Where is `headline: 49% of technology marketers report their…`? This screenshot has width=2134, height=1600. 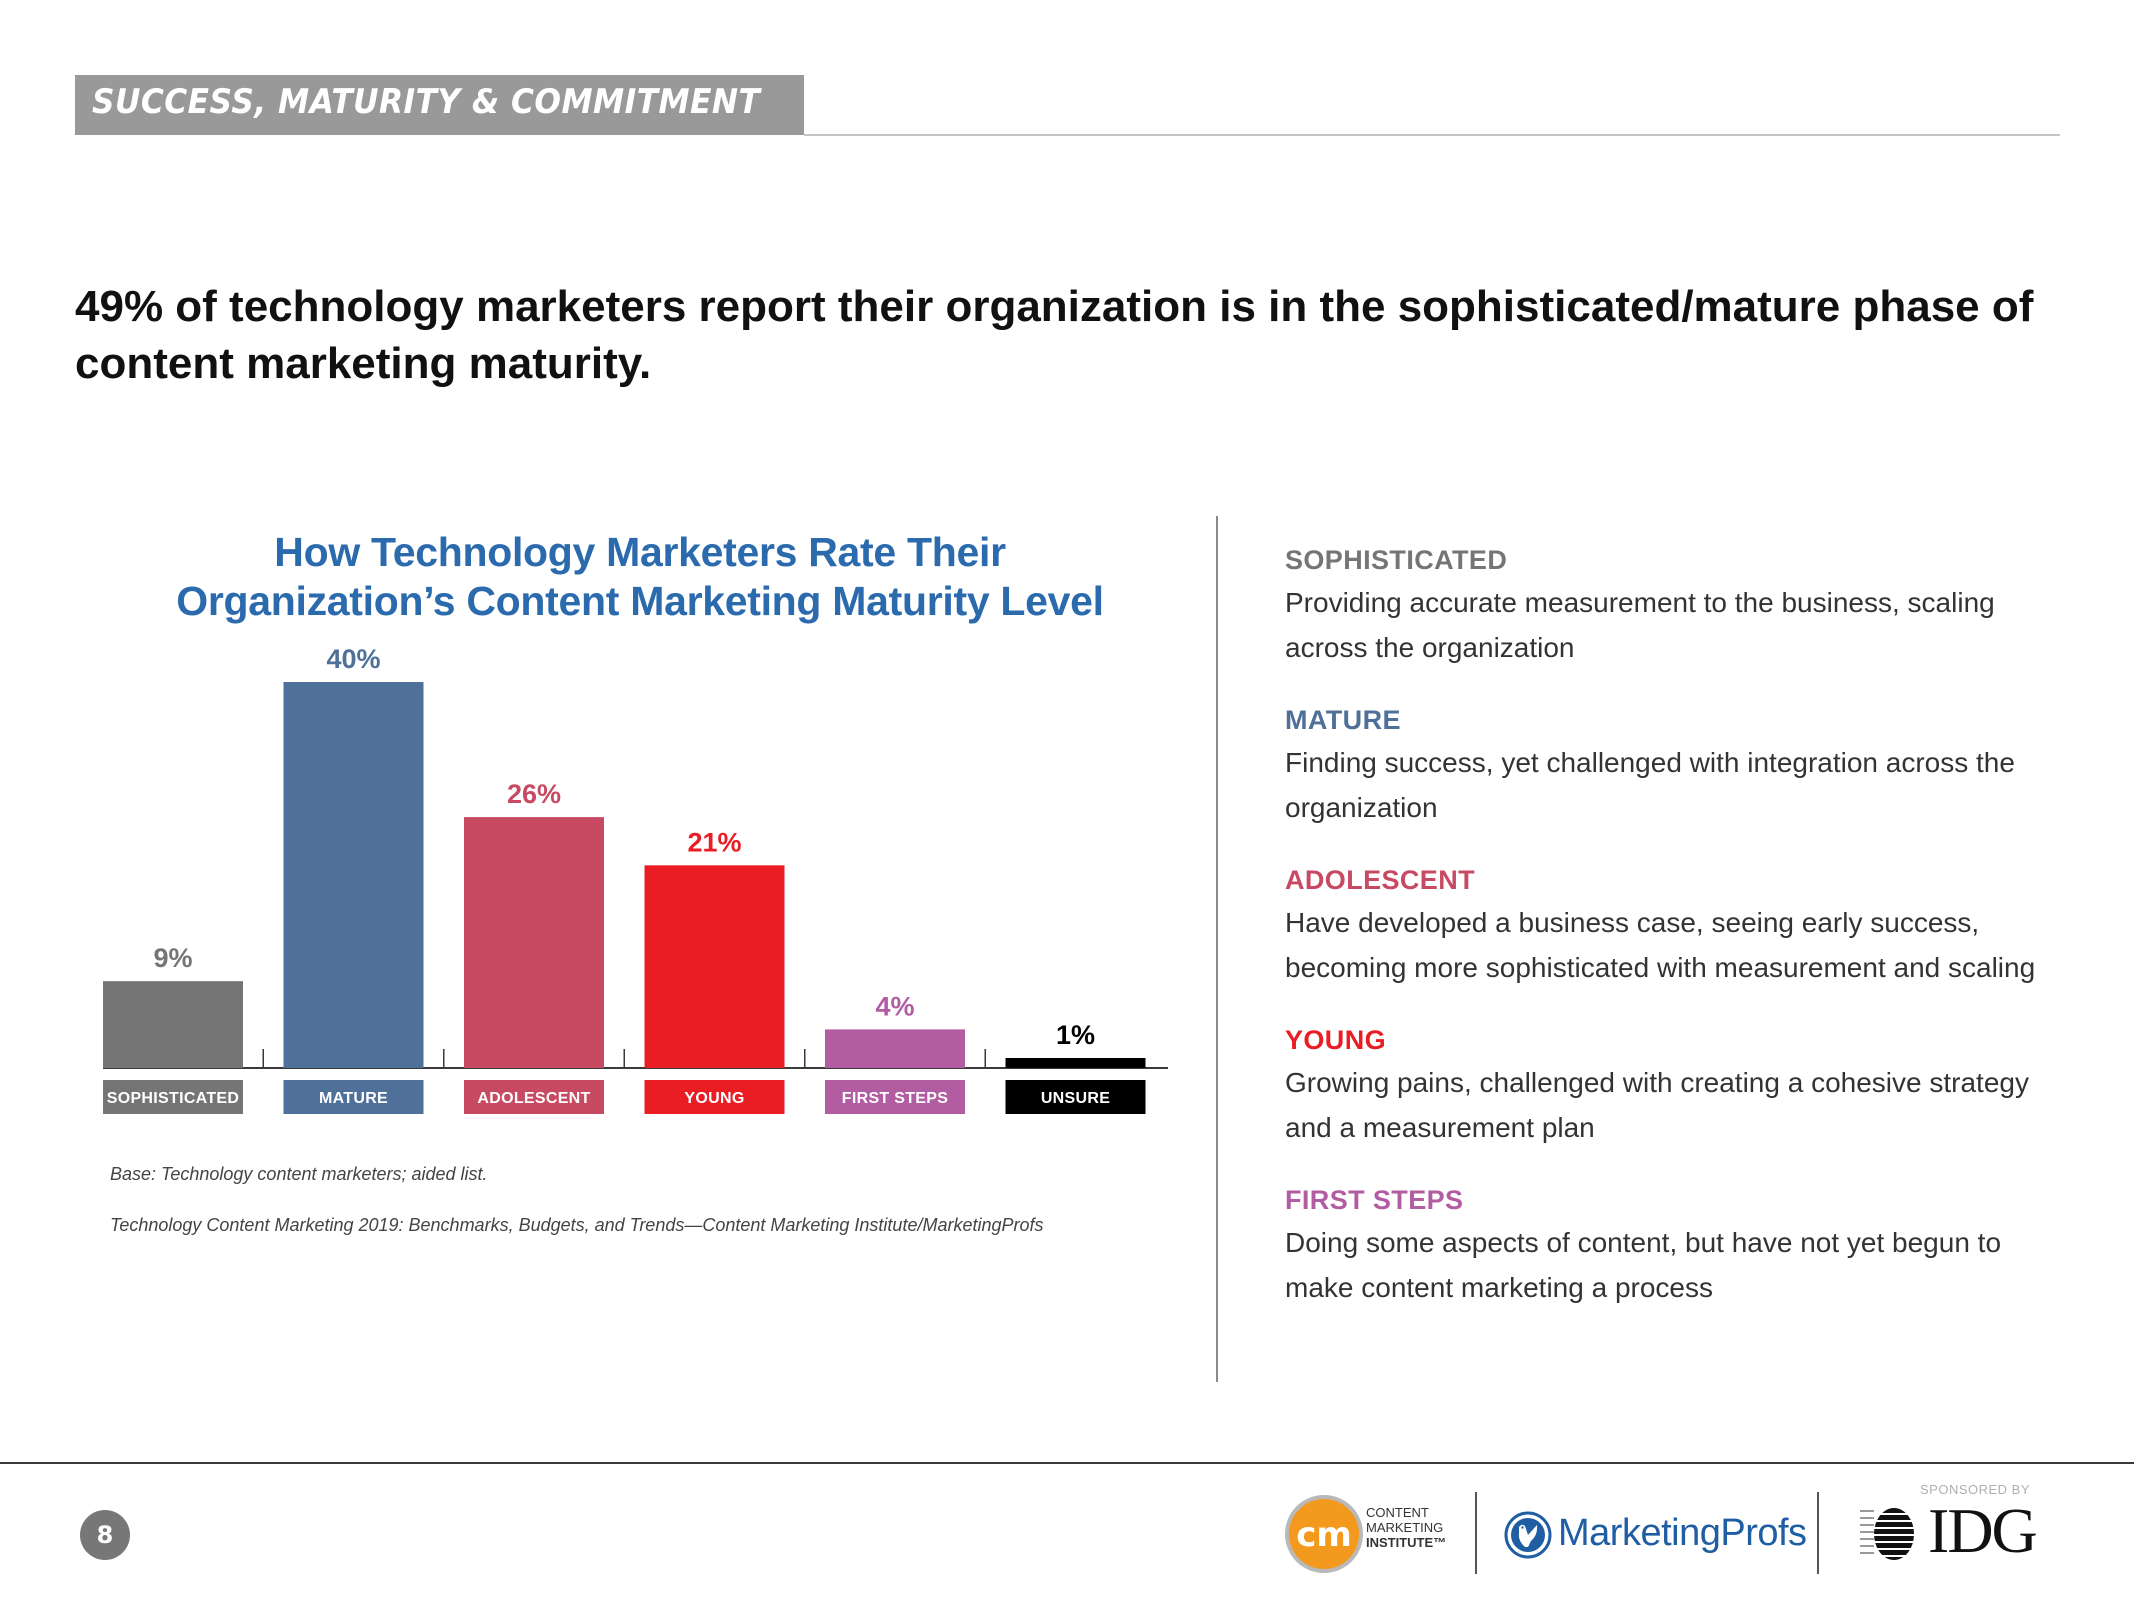 headline: 49% of technology marketers report their… is located at coordinates (1054, 335).